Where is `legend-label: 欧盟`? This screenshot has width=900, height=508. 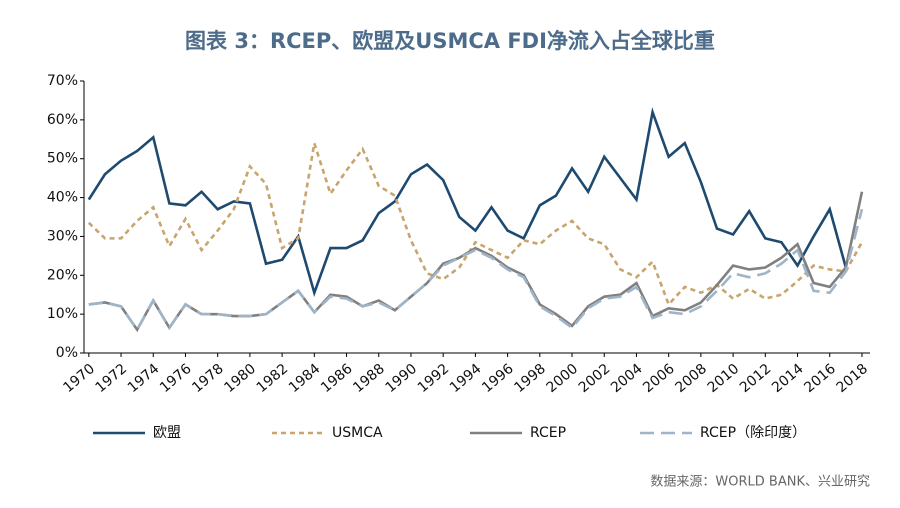
legend-label: 欧盟 is located at coordinates (167, 433).